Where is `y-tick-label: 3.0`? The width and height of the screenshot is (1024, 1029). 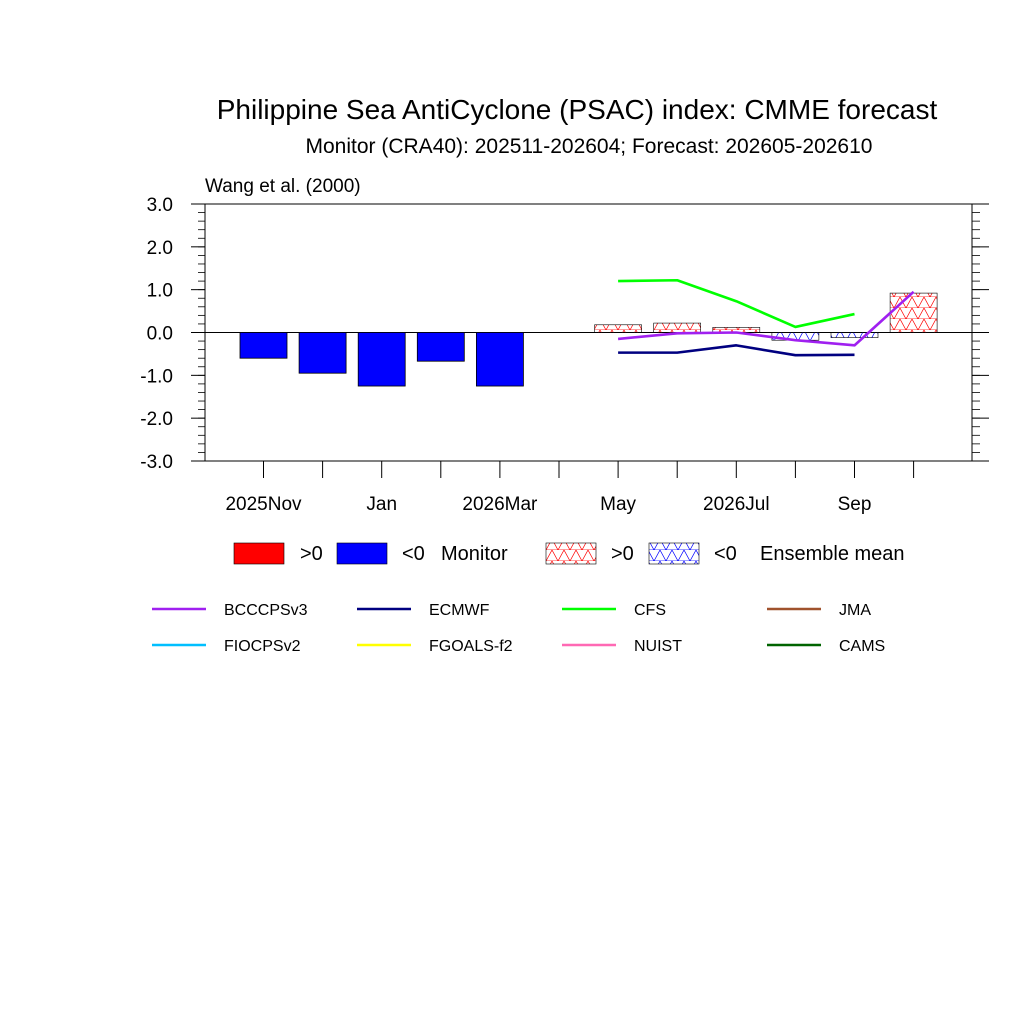
y-tick-label: 3.0 is located at coordinates (160, 205).